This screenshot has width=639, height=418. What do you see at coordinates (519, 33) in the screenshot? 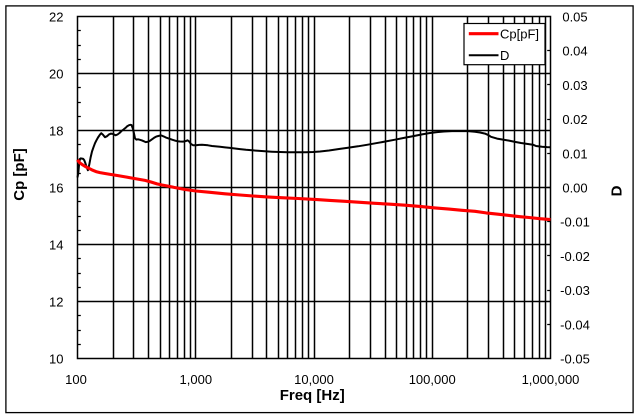
I see `svg-text: Cp[pF]` at bounding box center [519, 33].